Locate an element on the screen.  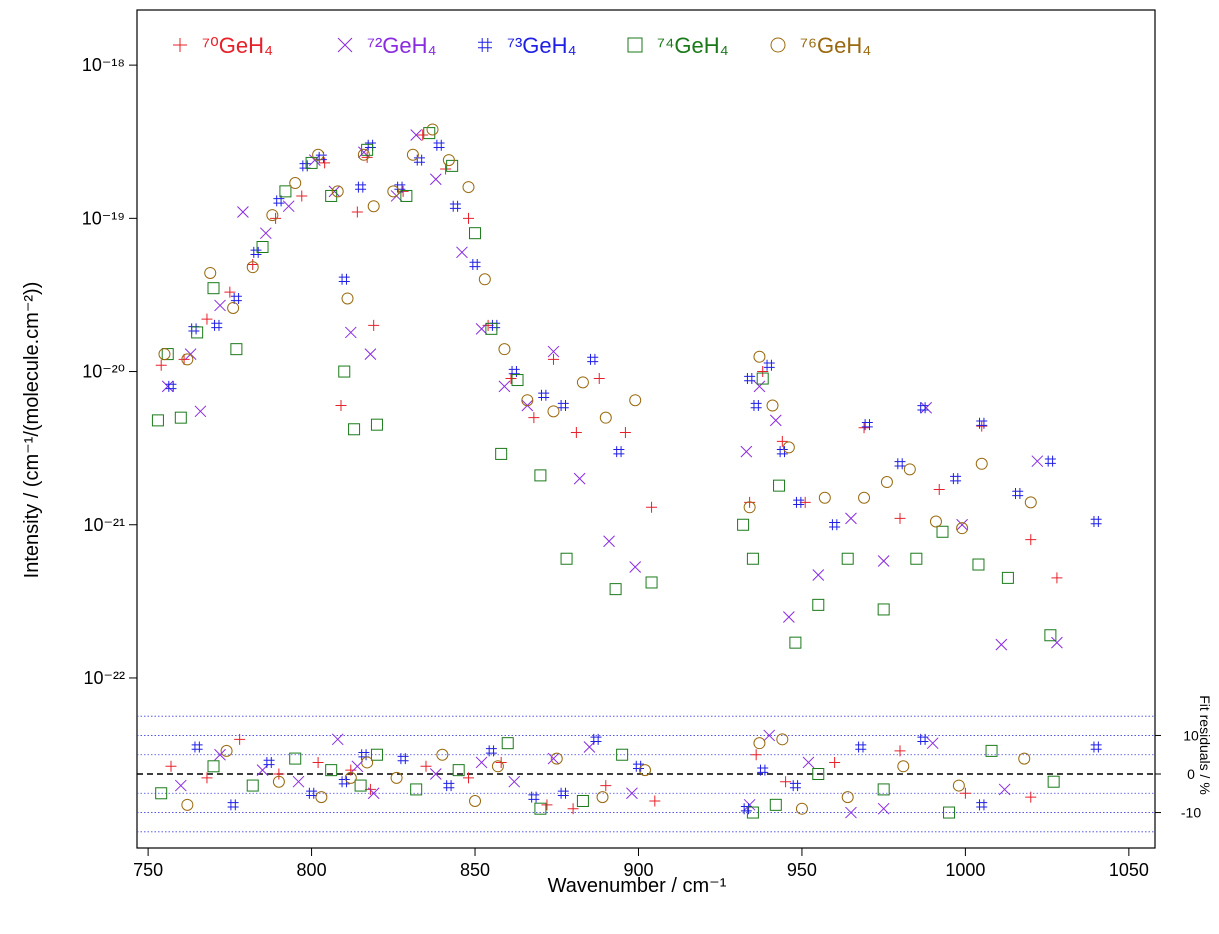
y-tick-label: 10⁻¹⁹ is located at coordinates (103, 218).